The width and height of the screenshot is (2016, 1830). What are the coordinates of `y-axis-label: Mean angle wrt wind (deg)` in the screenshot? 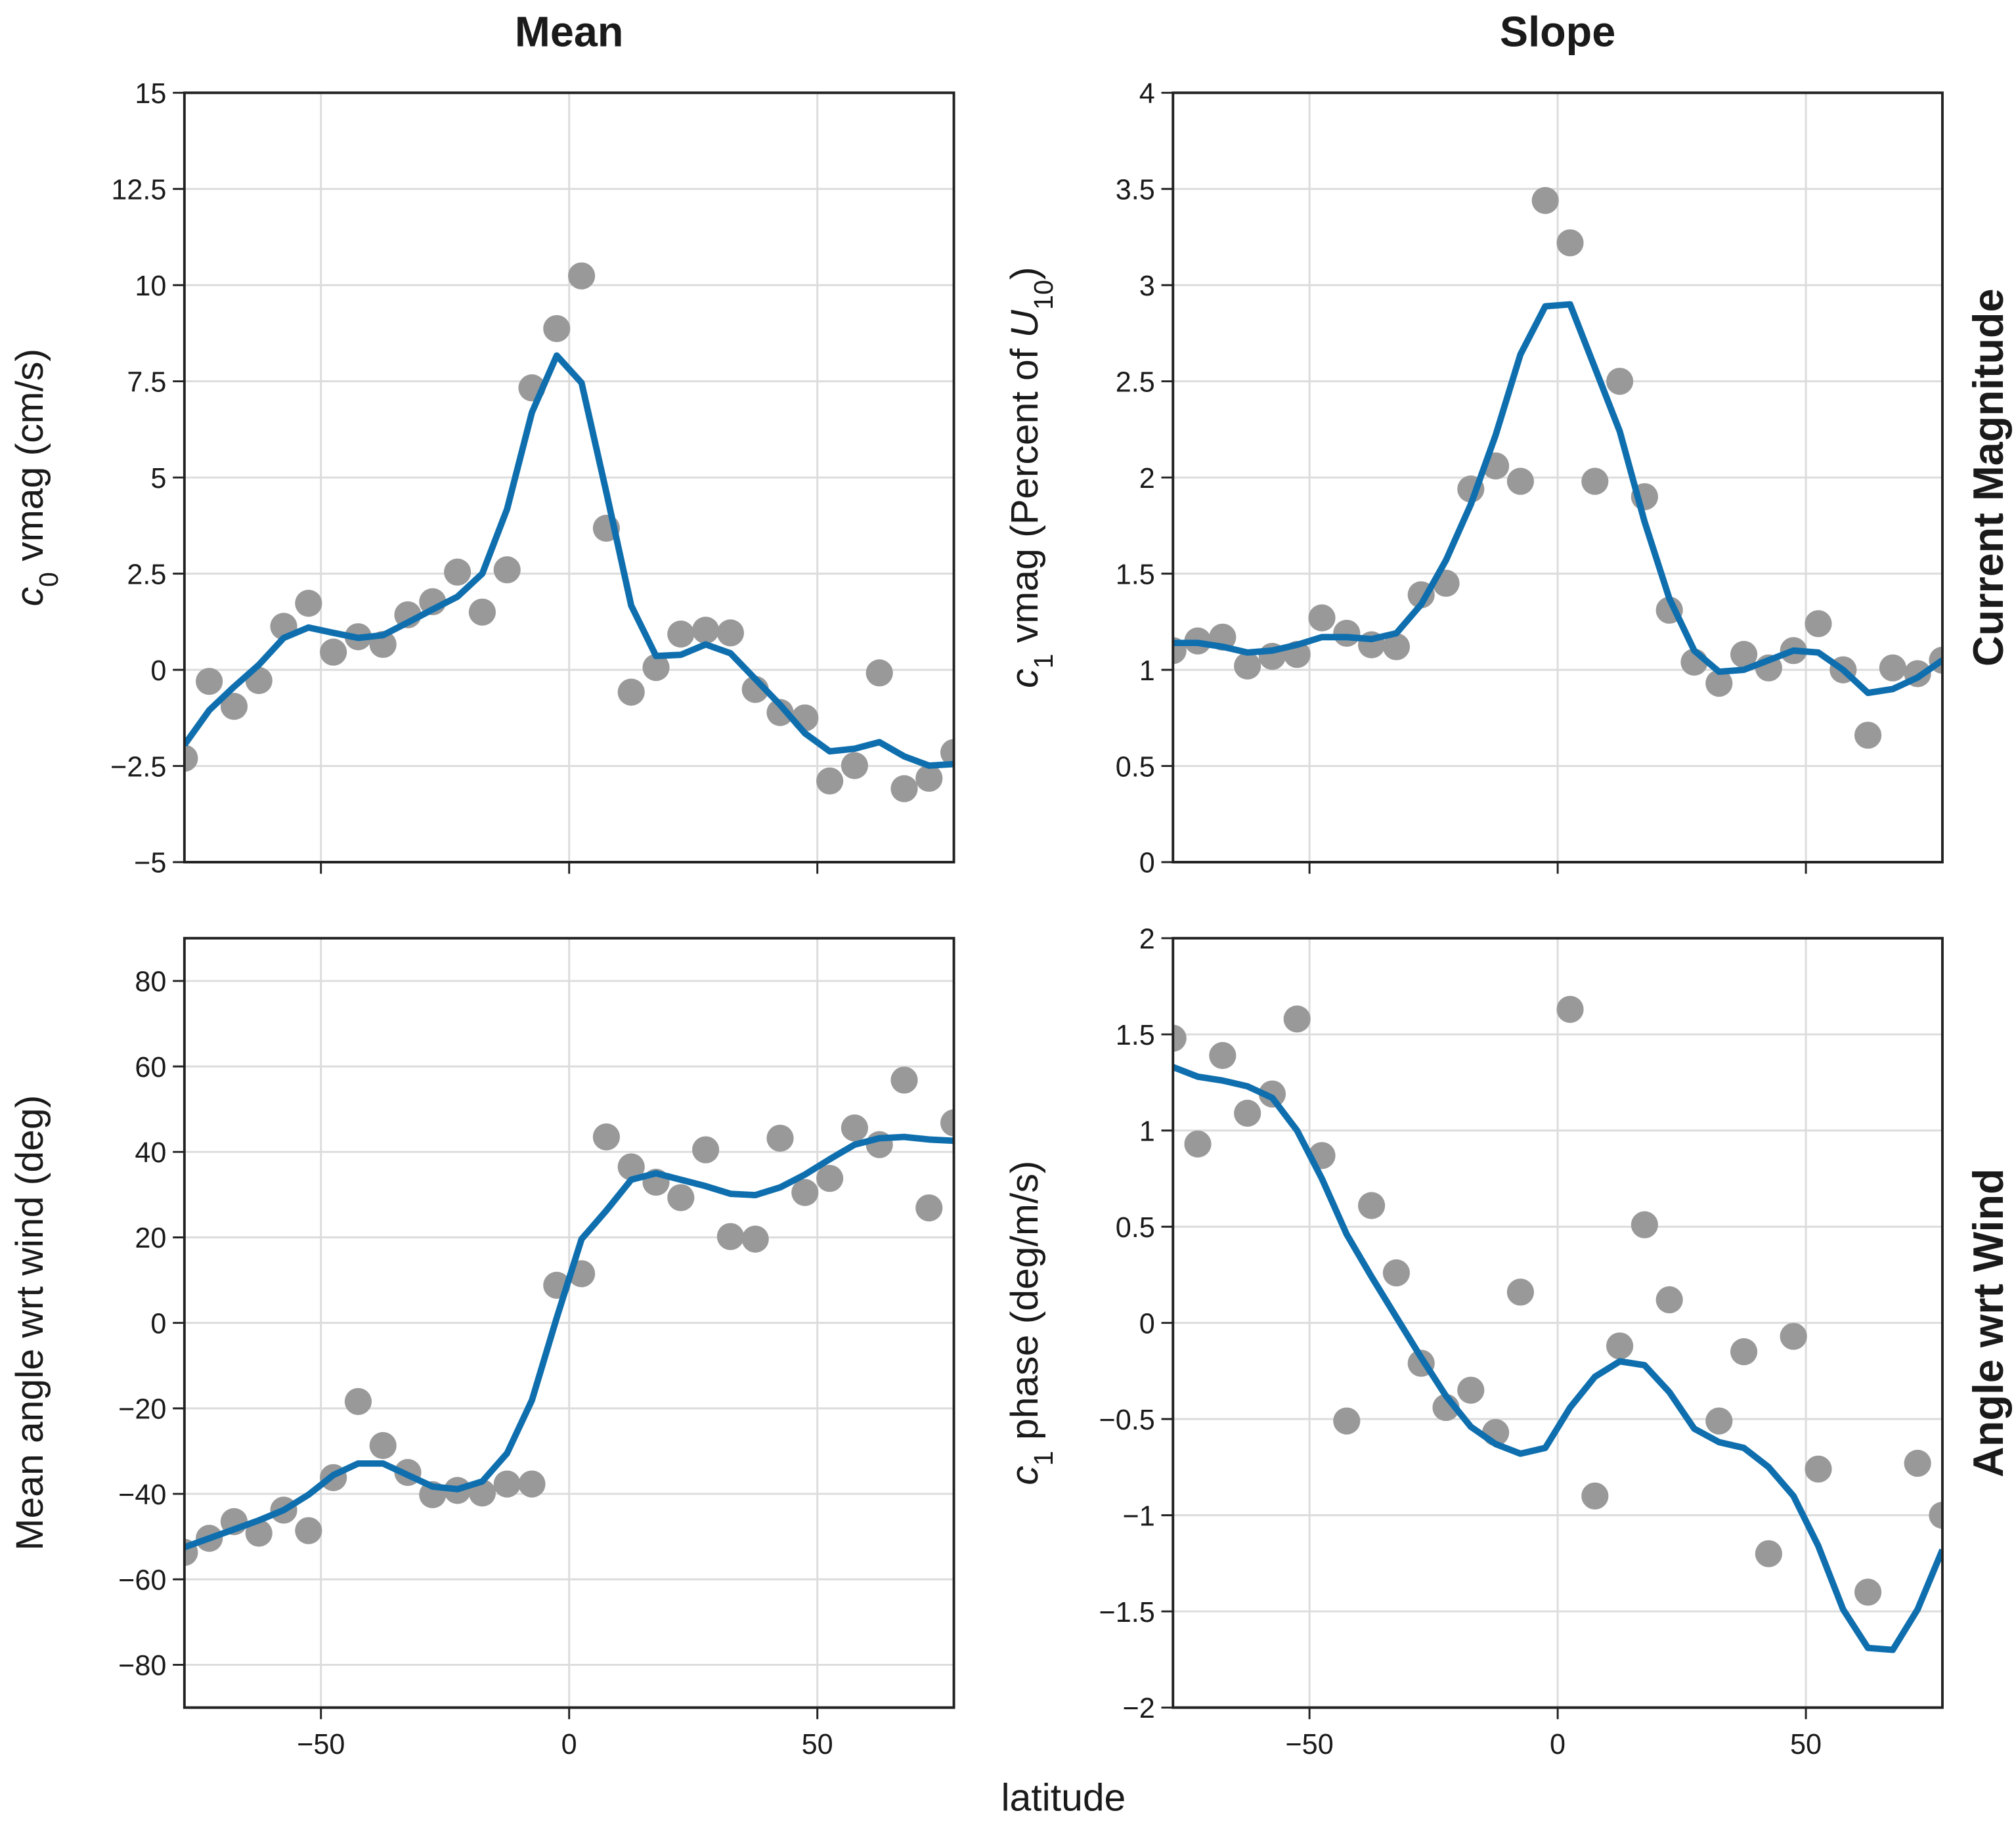 It's located at (30, 1323).